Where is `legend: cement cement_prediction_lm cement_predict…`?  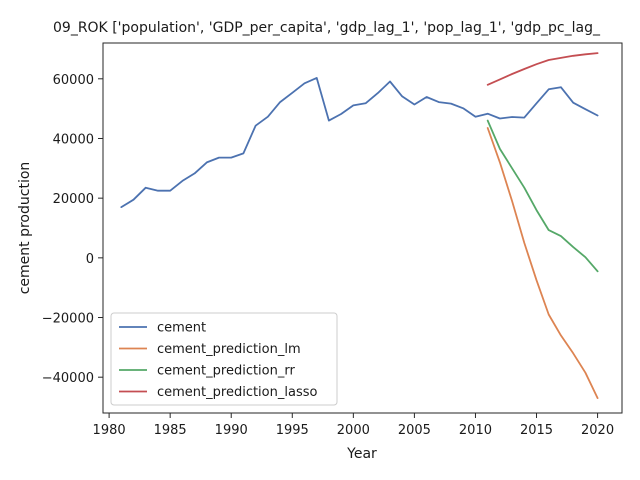
legend: cement cement_prediction_lm cement_predict… is located at coordinates (224, 359).